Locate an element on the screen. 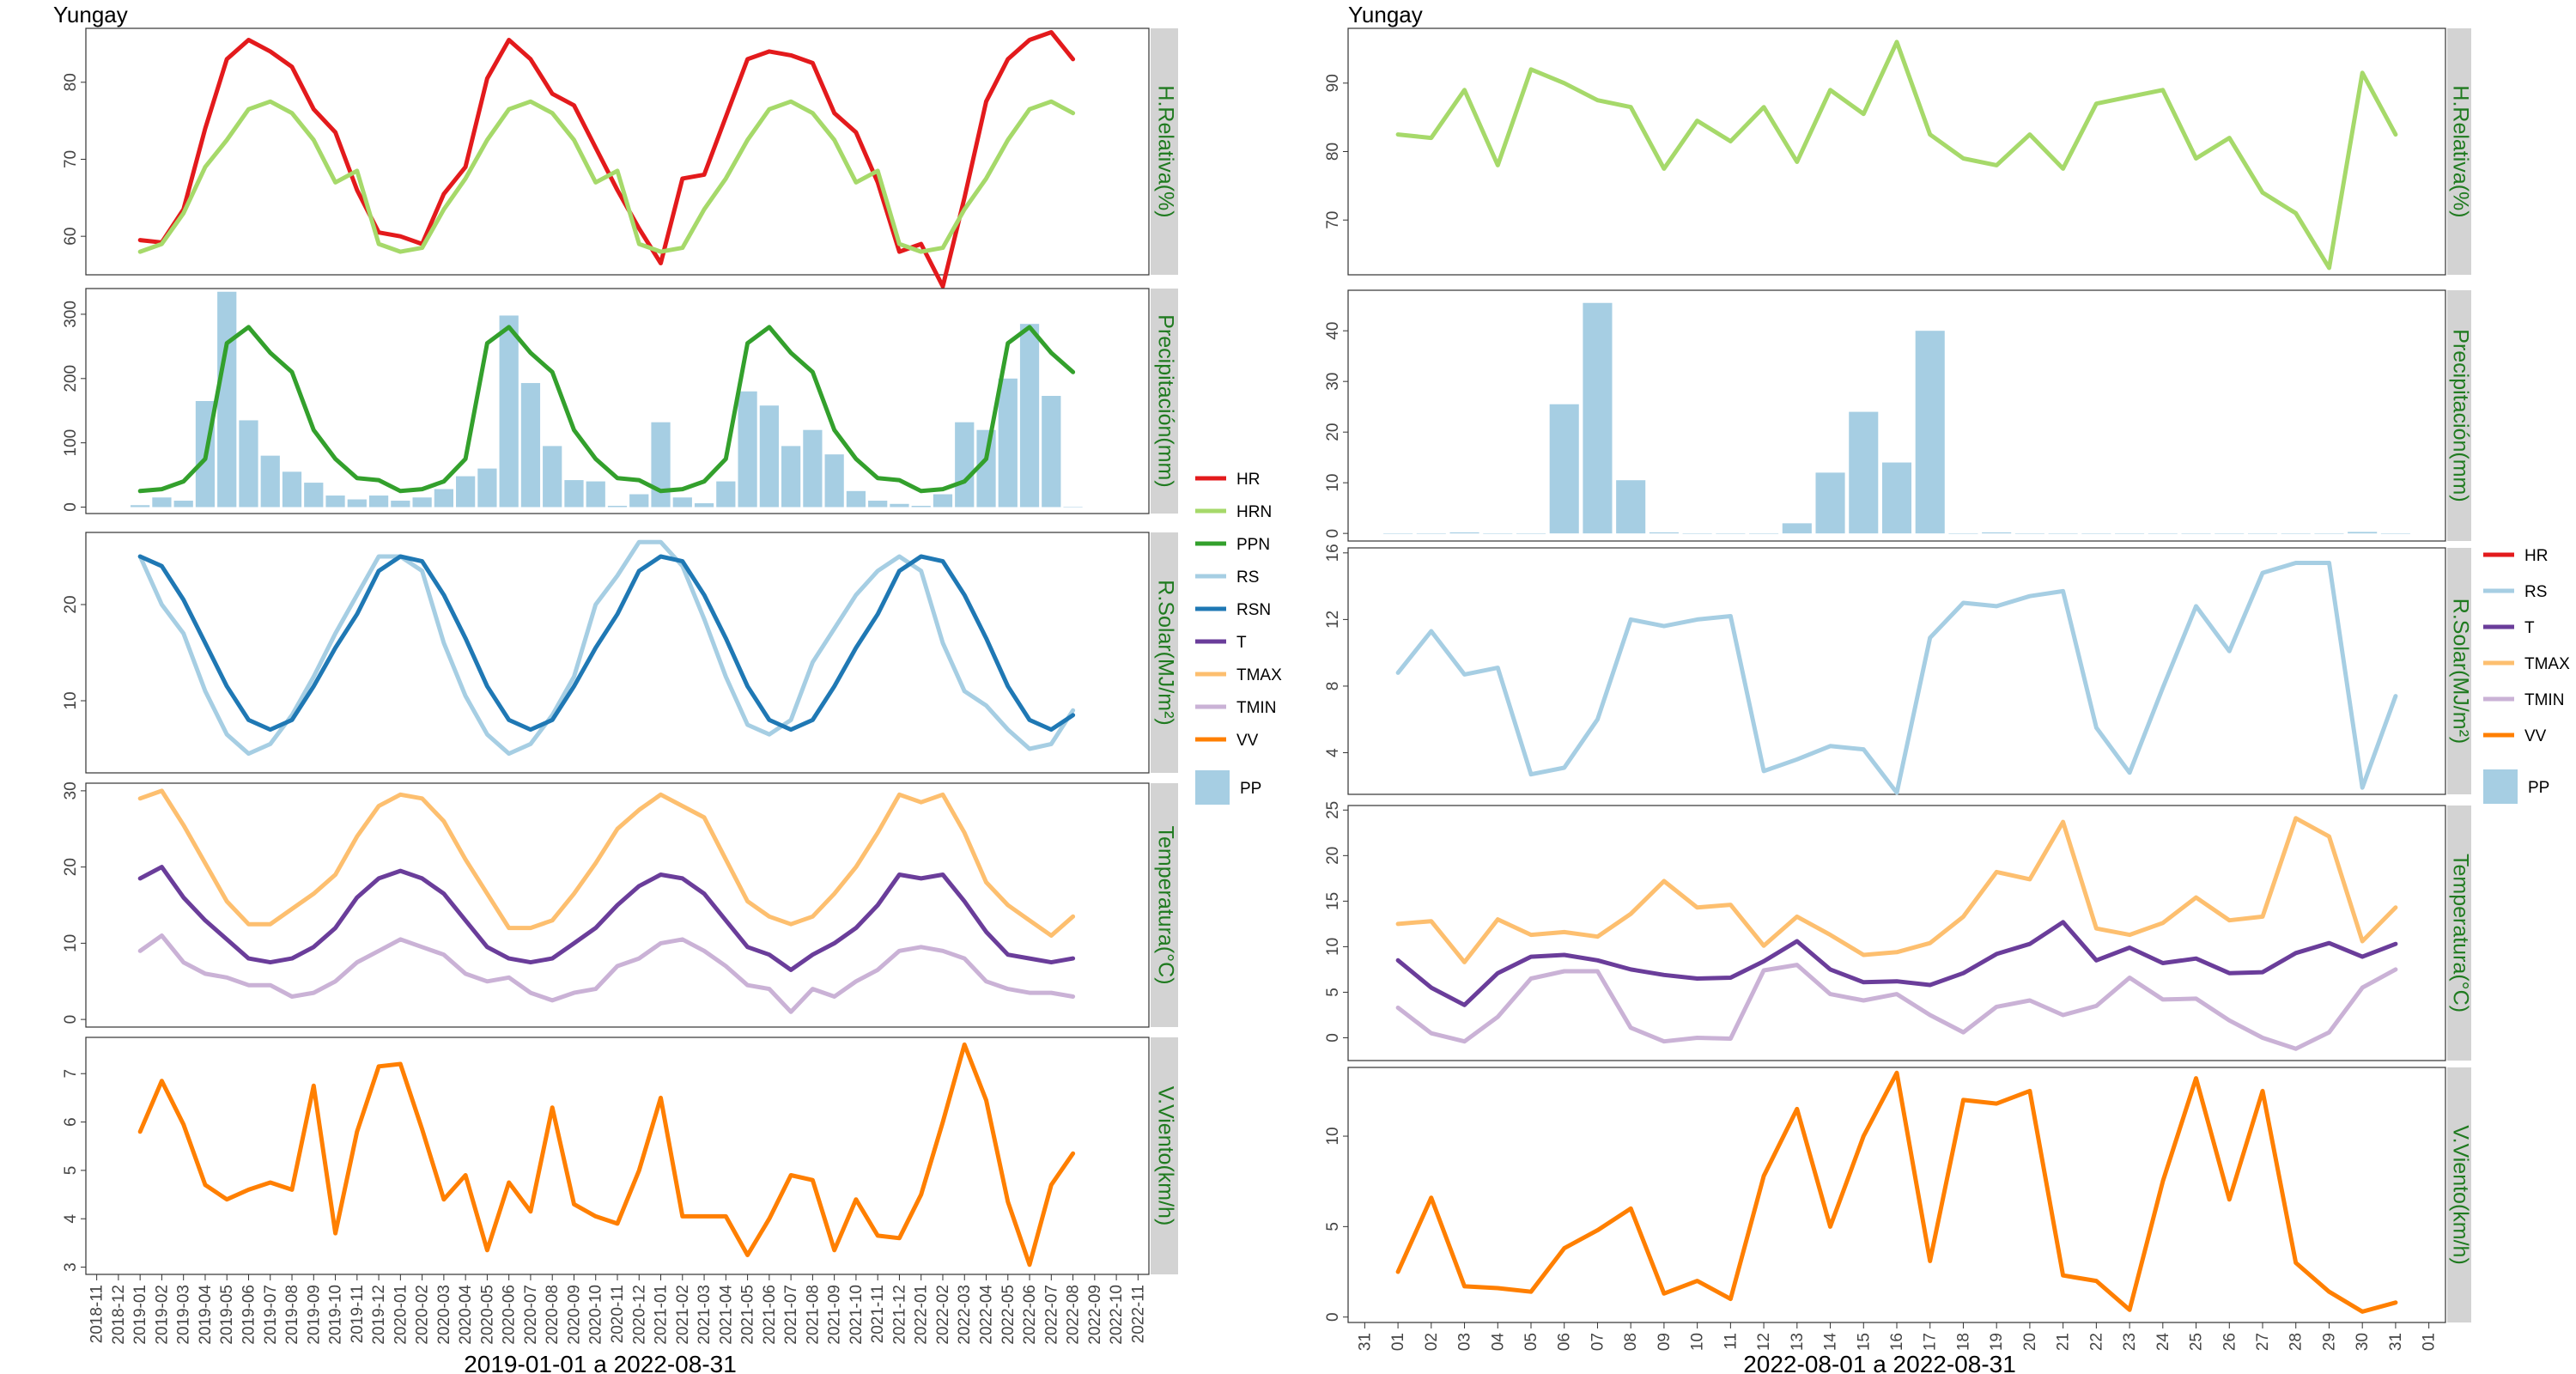 This screenshot has height=1374, width=2576. line-RS is located at coordinates (607, 648).